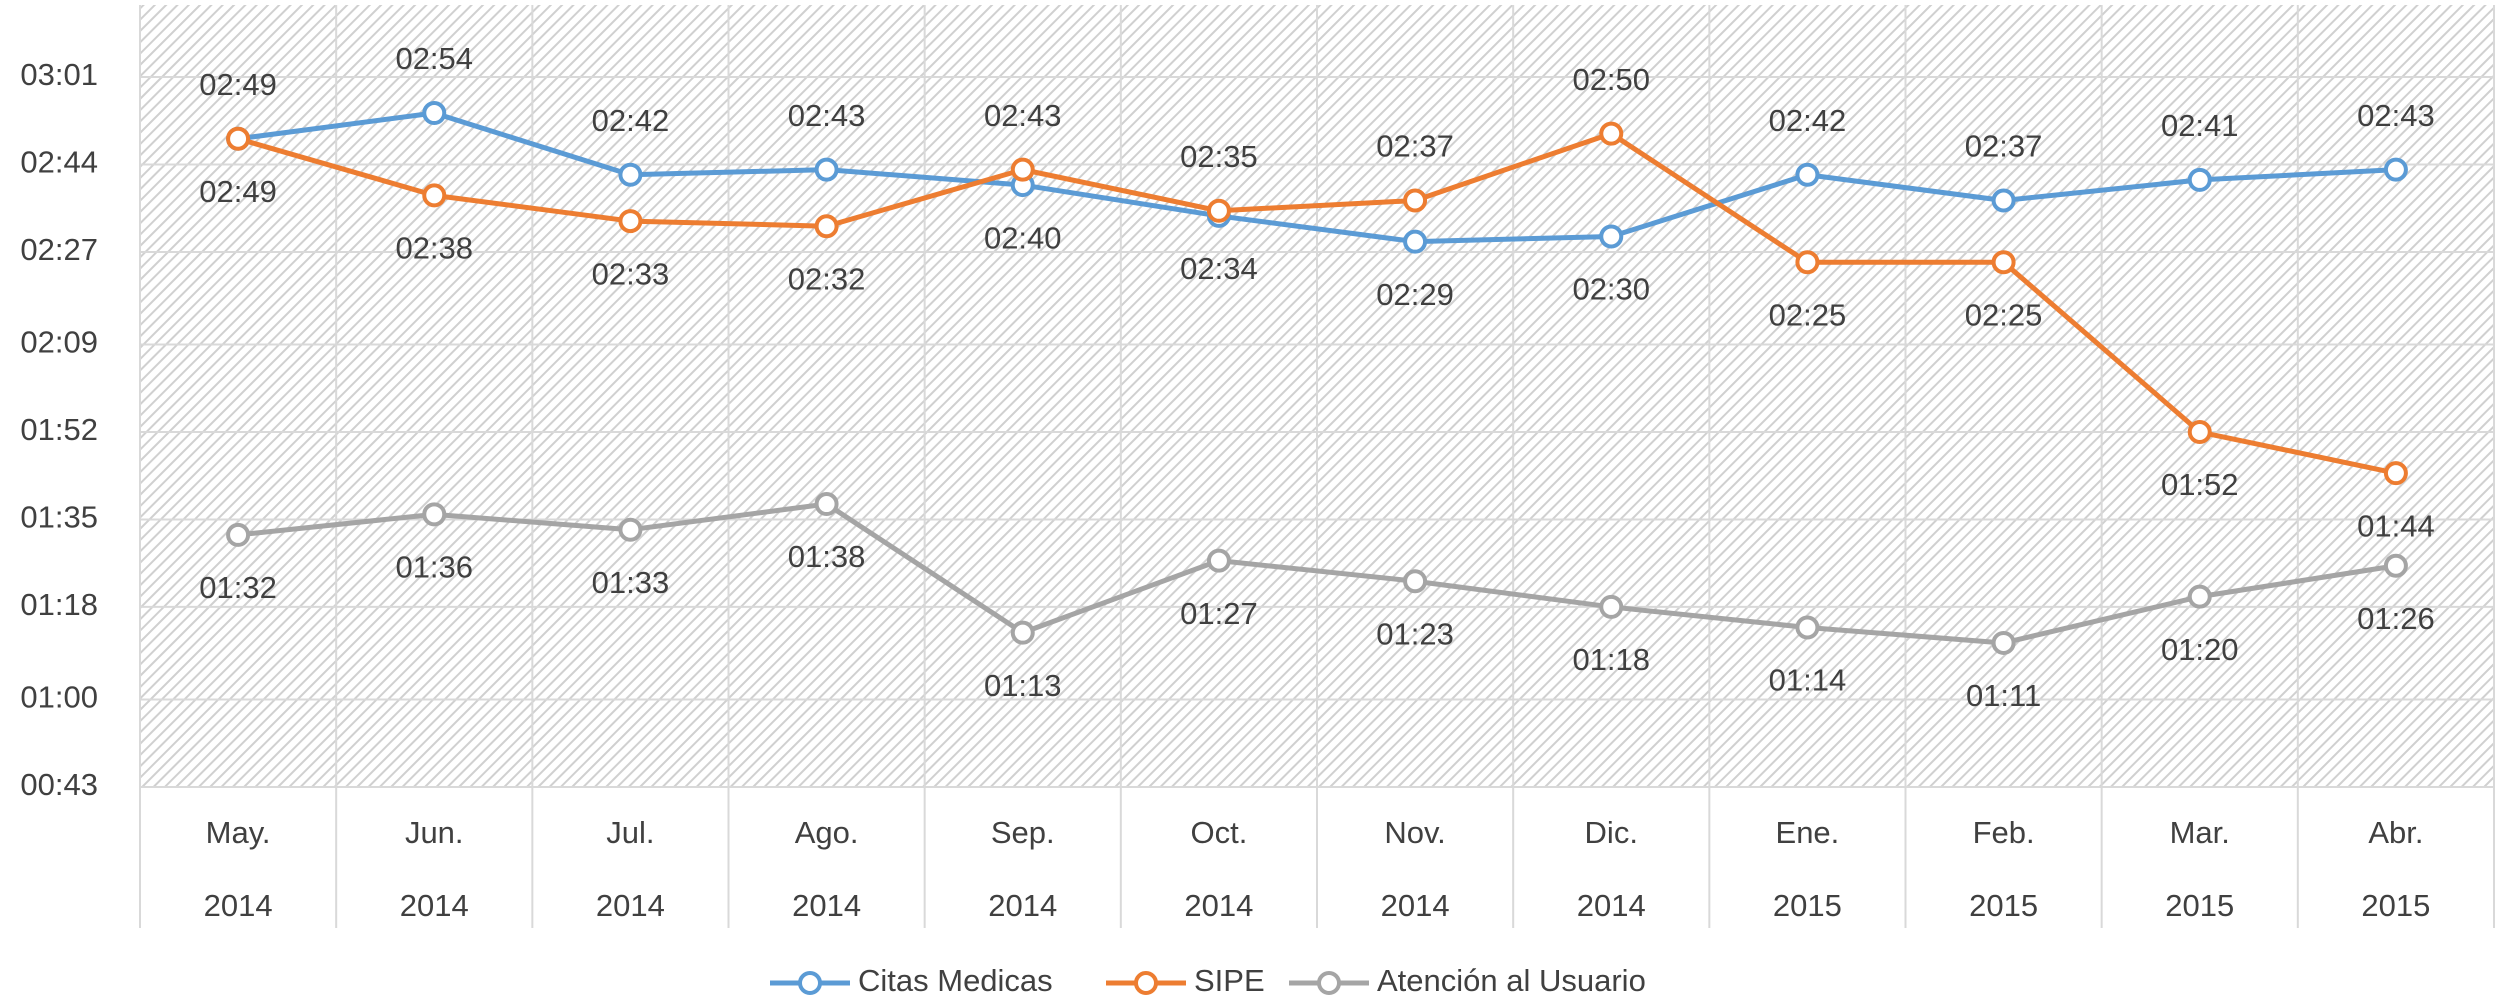  I want to click on legend-label: Citas Medicas, so click(955, 980).